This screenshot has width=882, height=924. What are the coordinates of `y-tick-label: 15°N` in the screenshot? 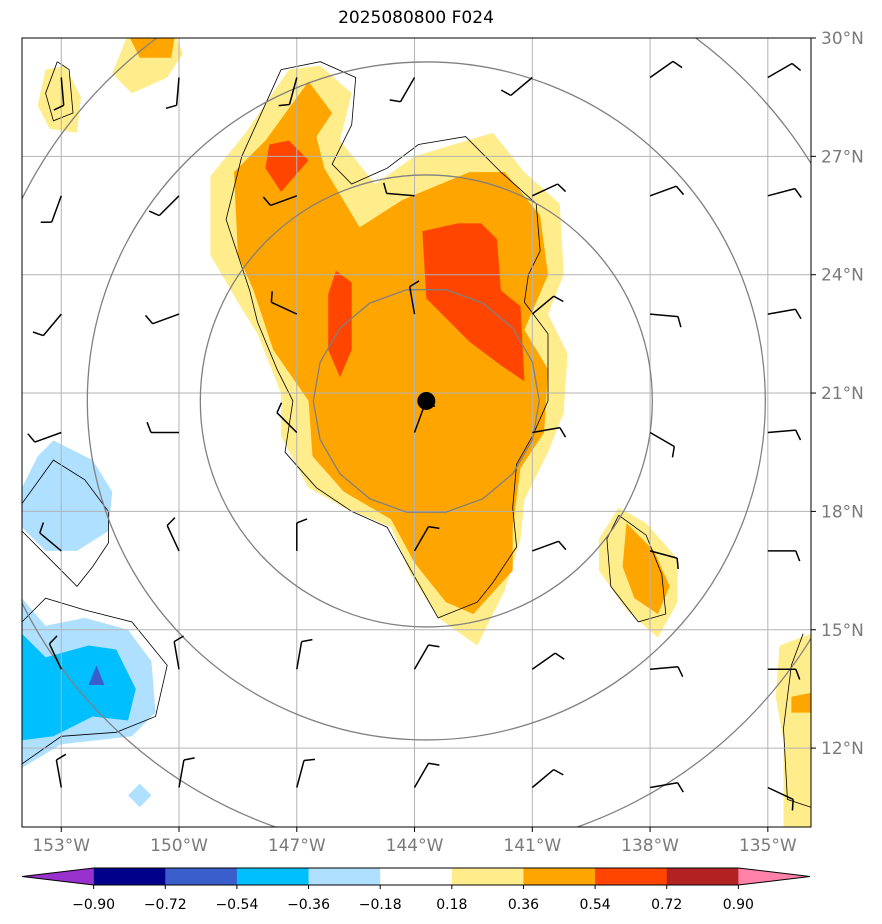 It's located at (842, 631).